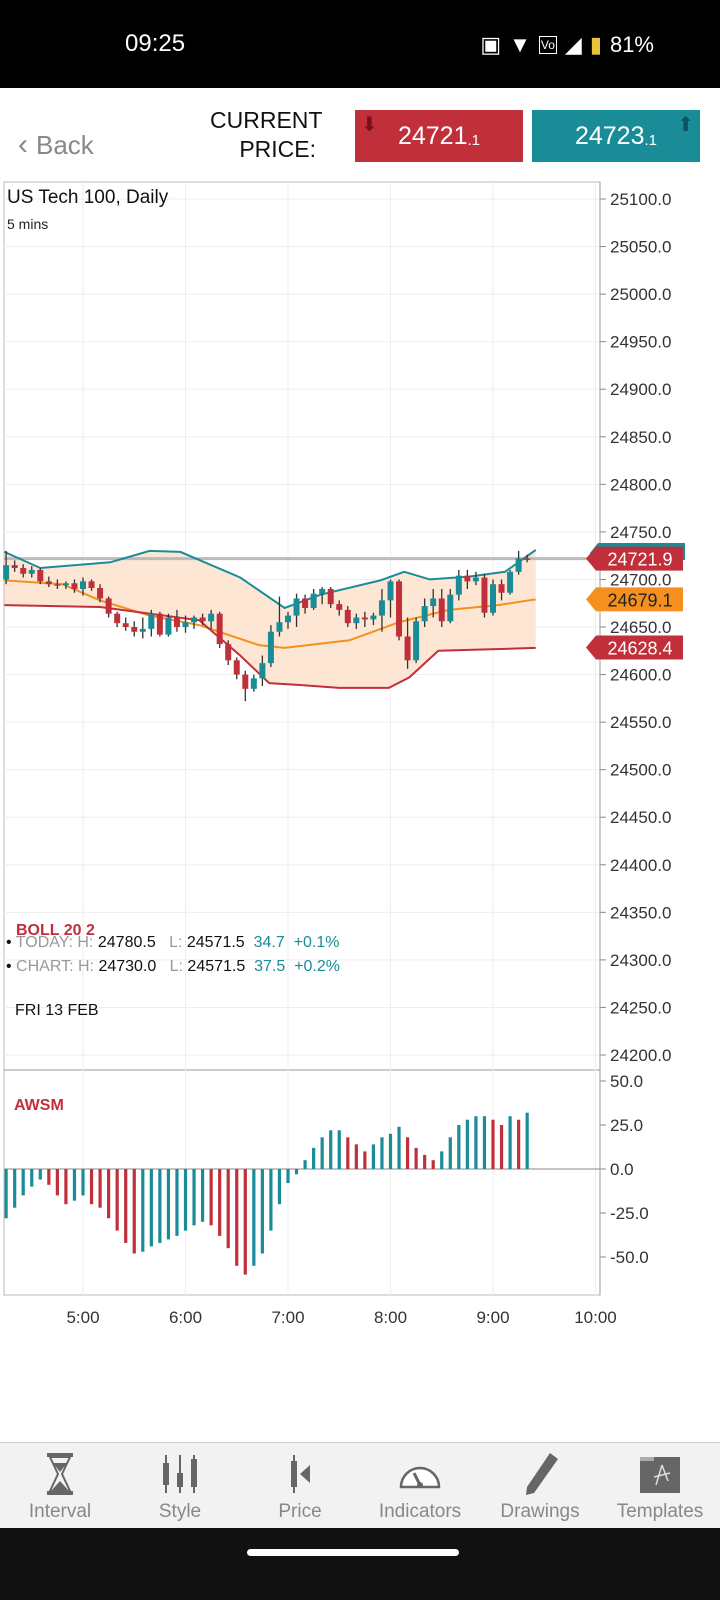  I want to click on gauge-icon, so click(420, 1477).